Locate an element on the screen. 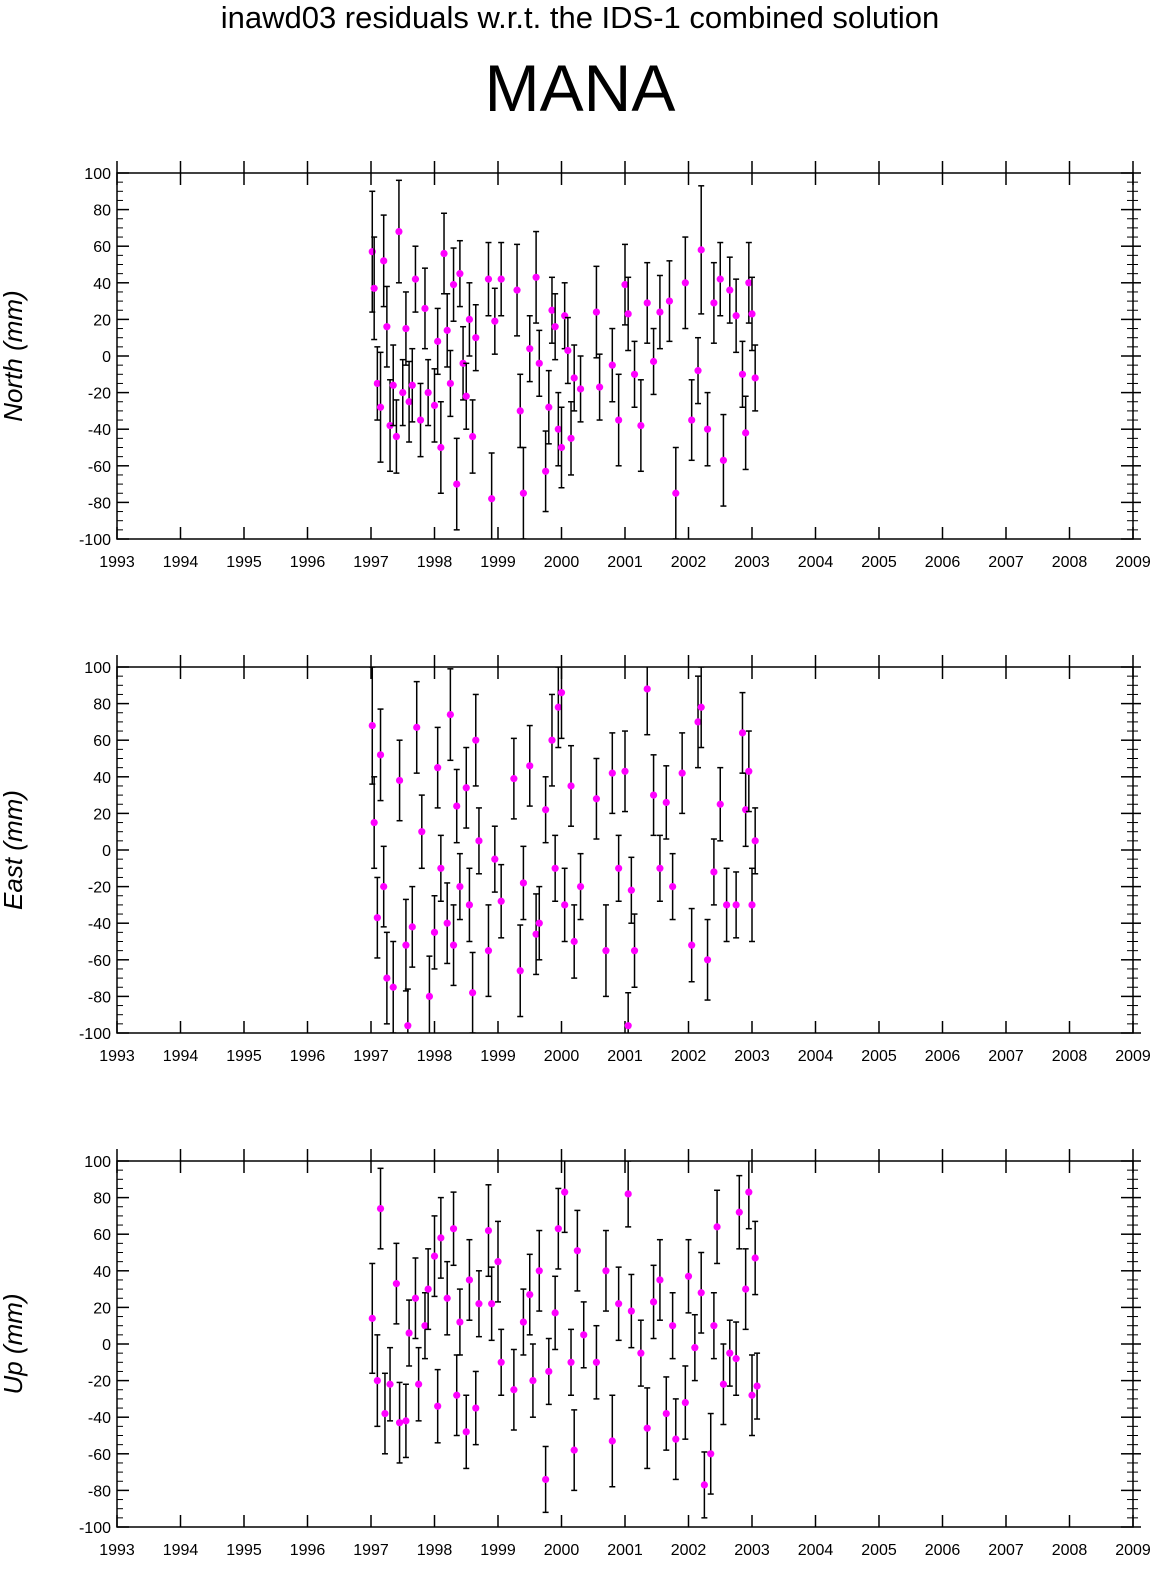 This screenshot has width=1160, height=1575. y-tick-label: -20 is located at coordinates (99, 1382).